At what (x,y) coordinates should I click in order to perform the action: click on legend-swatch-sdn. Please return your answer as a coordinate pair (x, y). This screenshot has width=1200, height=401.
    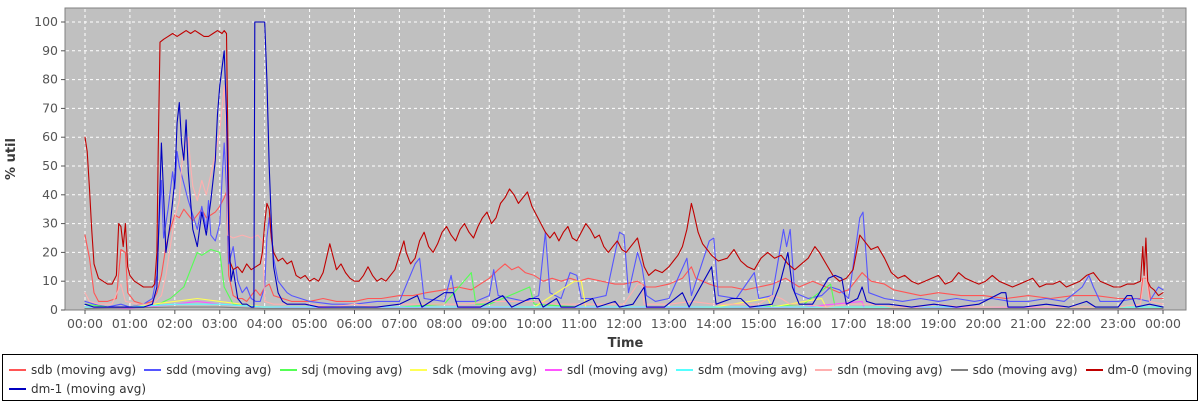
    Looking at the image, I should click on (824, 370).